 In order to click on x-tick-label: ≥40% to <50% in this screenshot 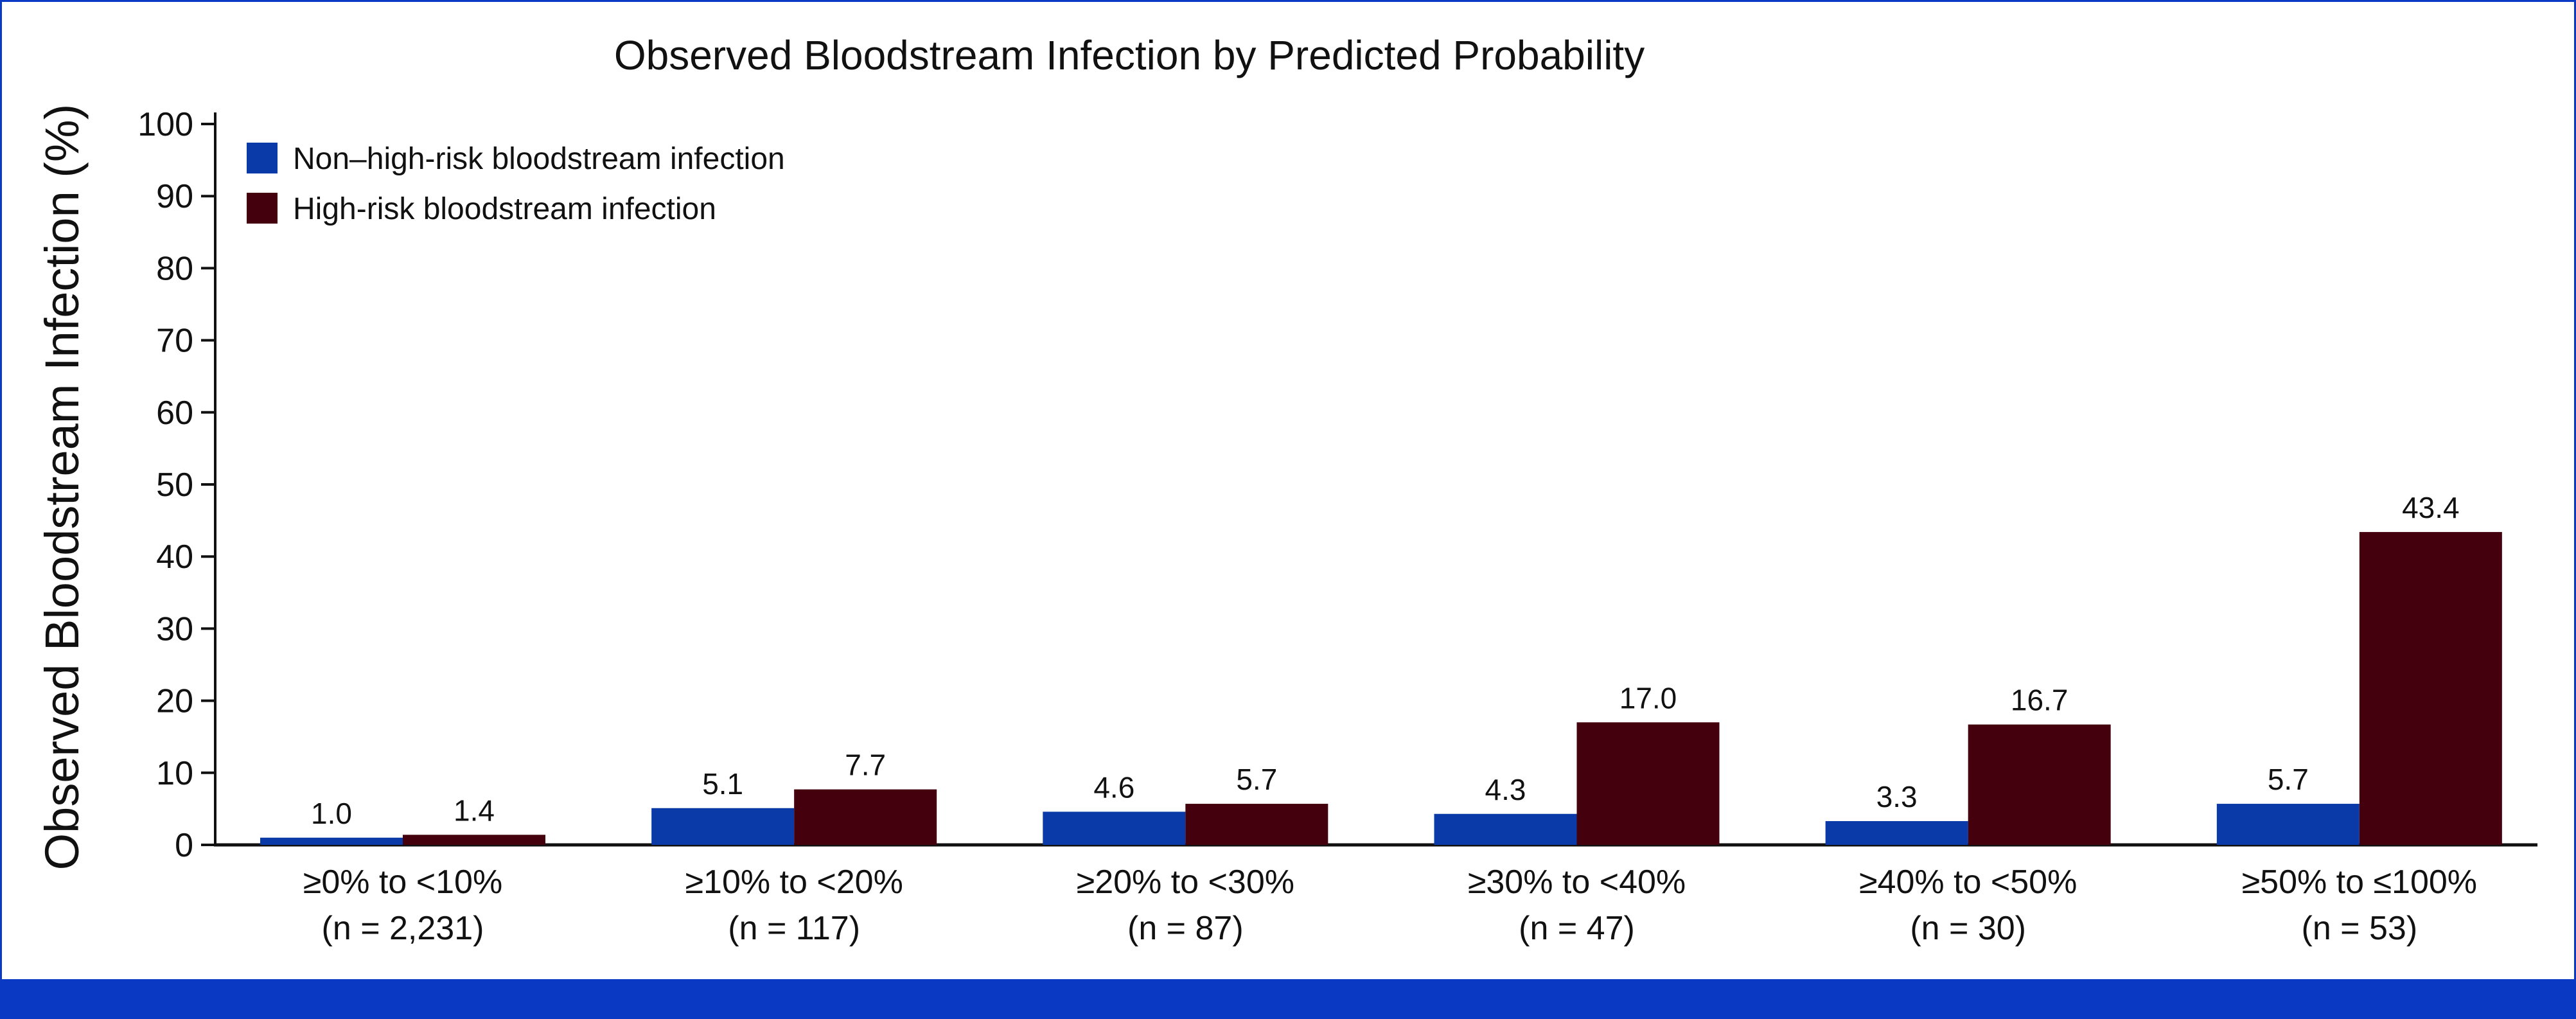, I will do `click(1968, 882)`.